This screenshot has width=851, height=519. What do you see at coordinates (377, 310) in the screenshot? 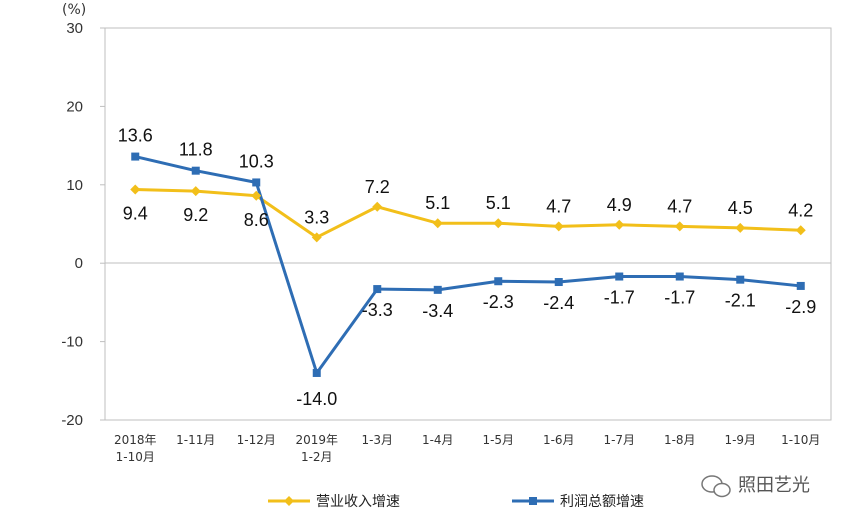
I see `profit-data-label: -3.3` at bounding box center [377, 310].